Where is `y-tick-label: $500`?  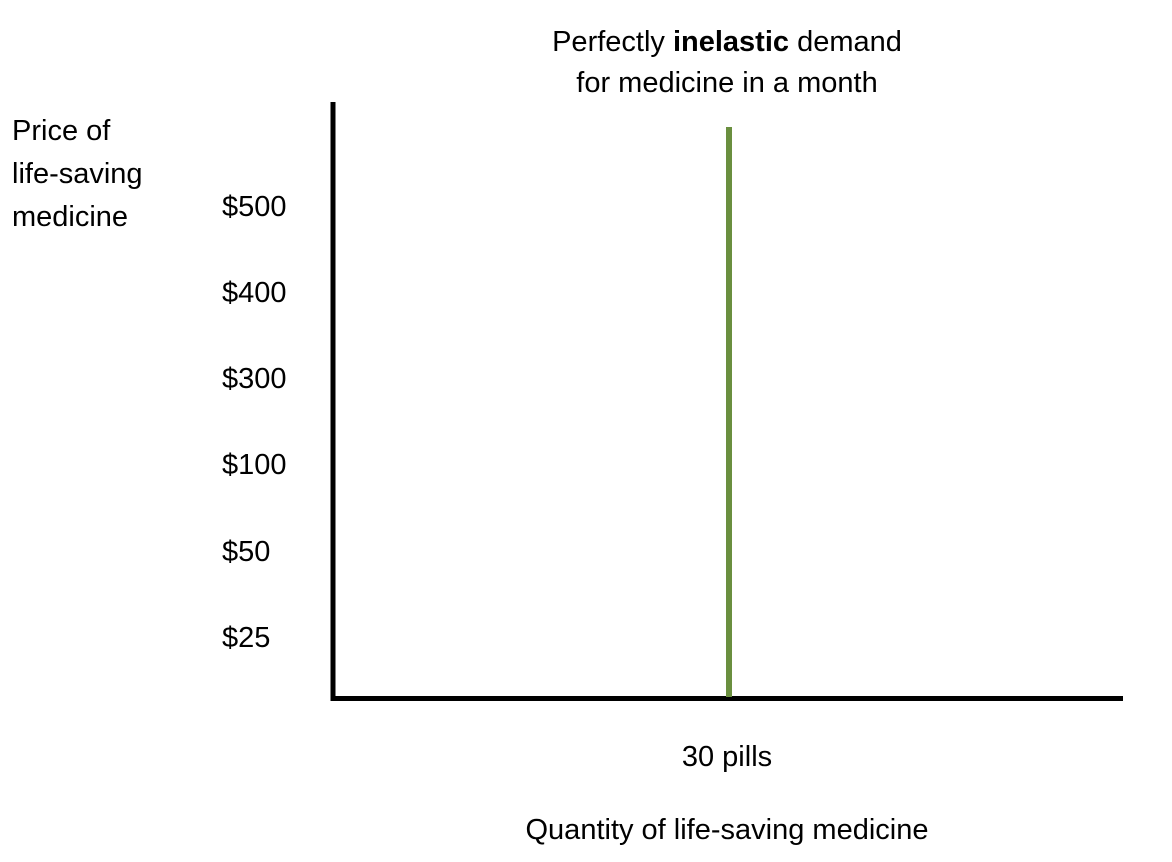 y-tick-label: $500 is located at coordinates (254, 207).